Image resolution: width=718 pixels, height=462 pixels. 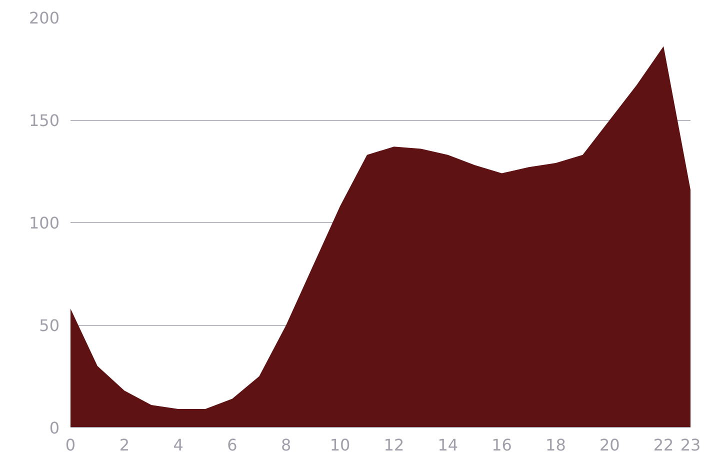 I want to click on x-tick-label: 4, so click(x=178, y=445).